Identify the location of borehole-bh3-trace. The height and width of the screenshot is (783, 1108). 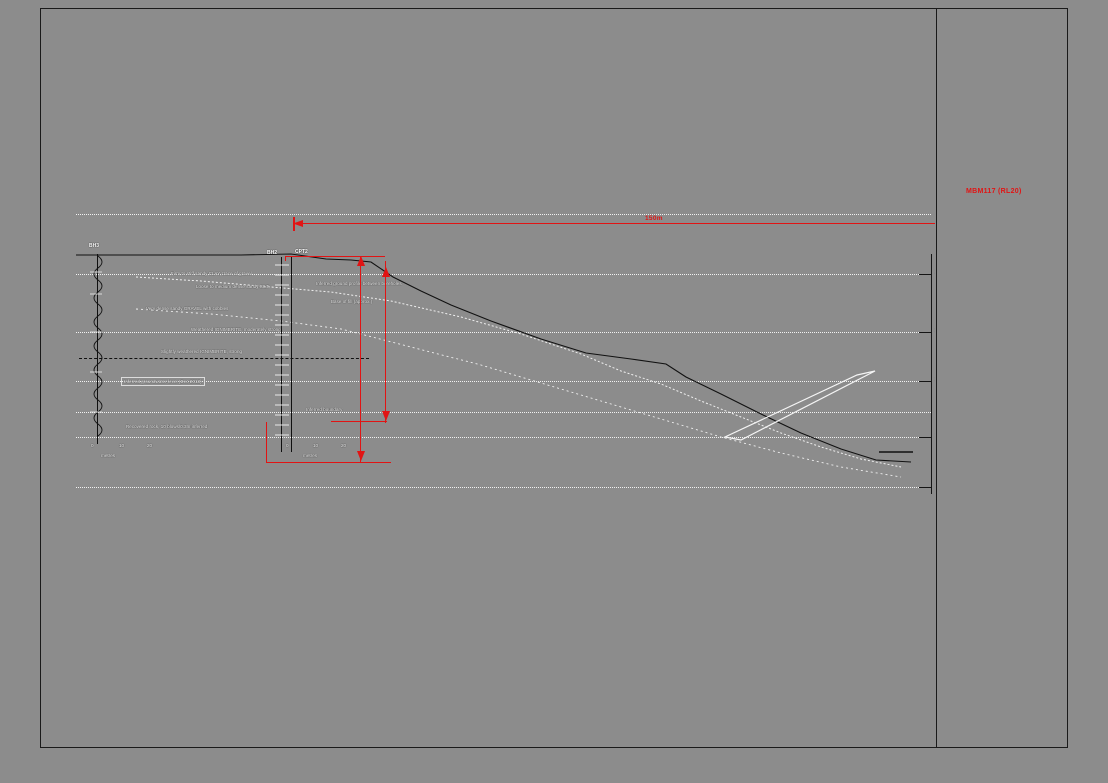
(97, 349).